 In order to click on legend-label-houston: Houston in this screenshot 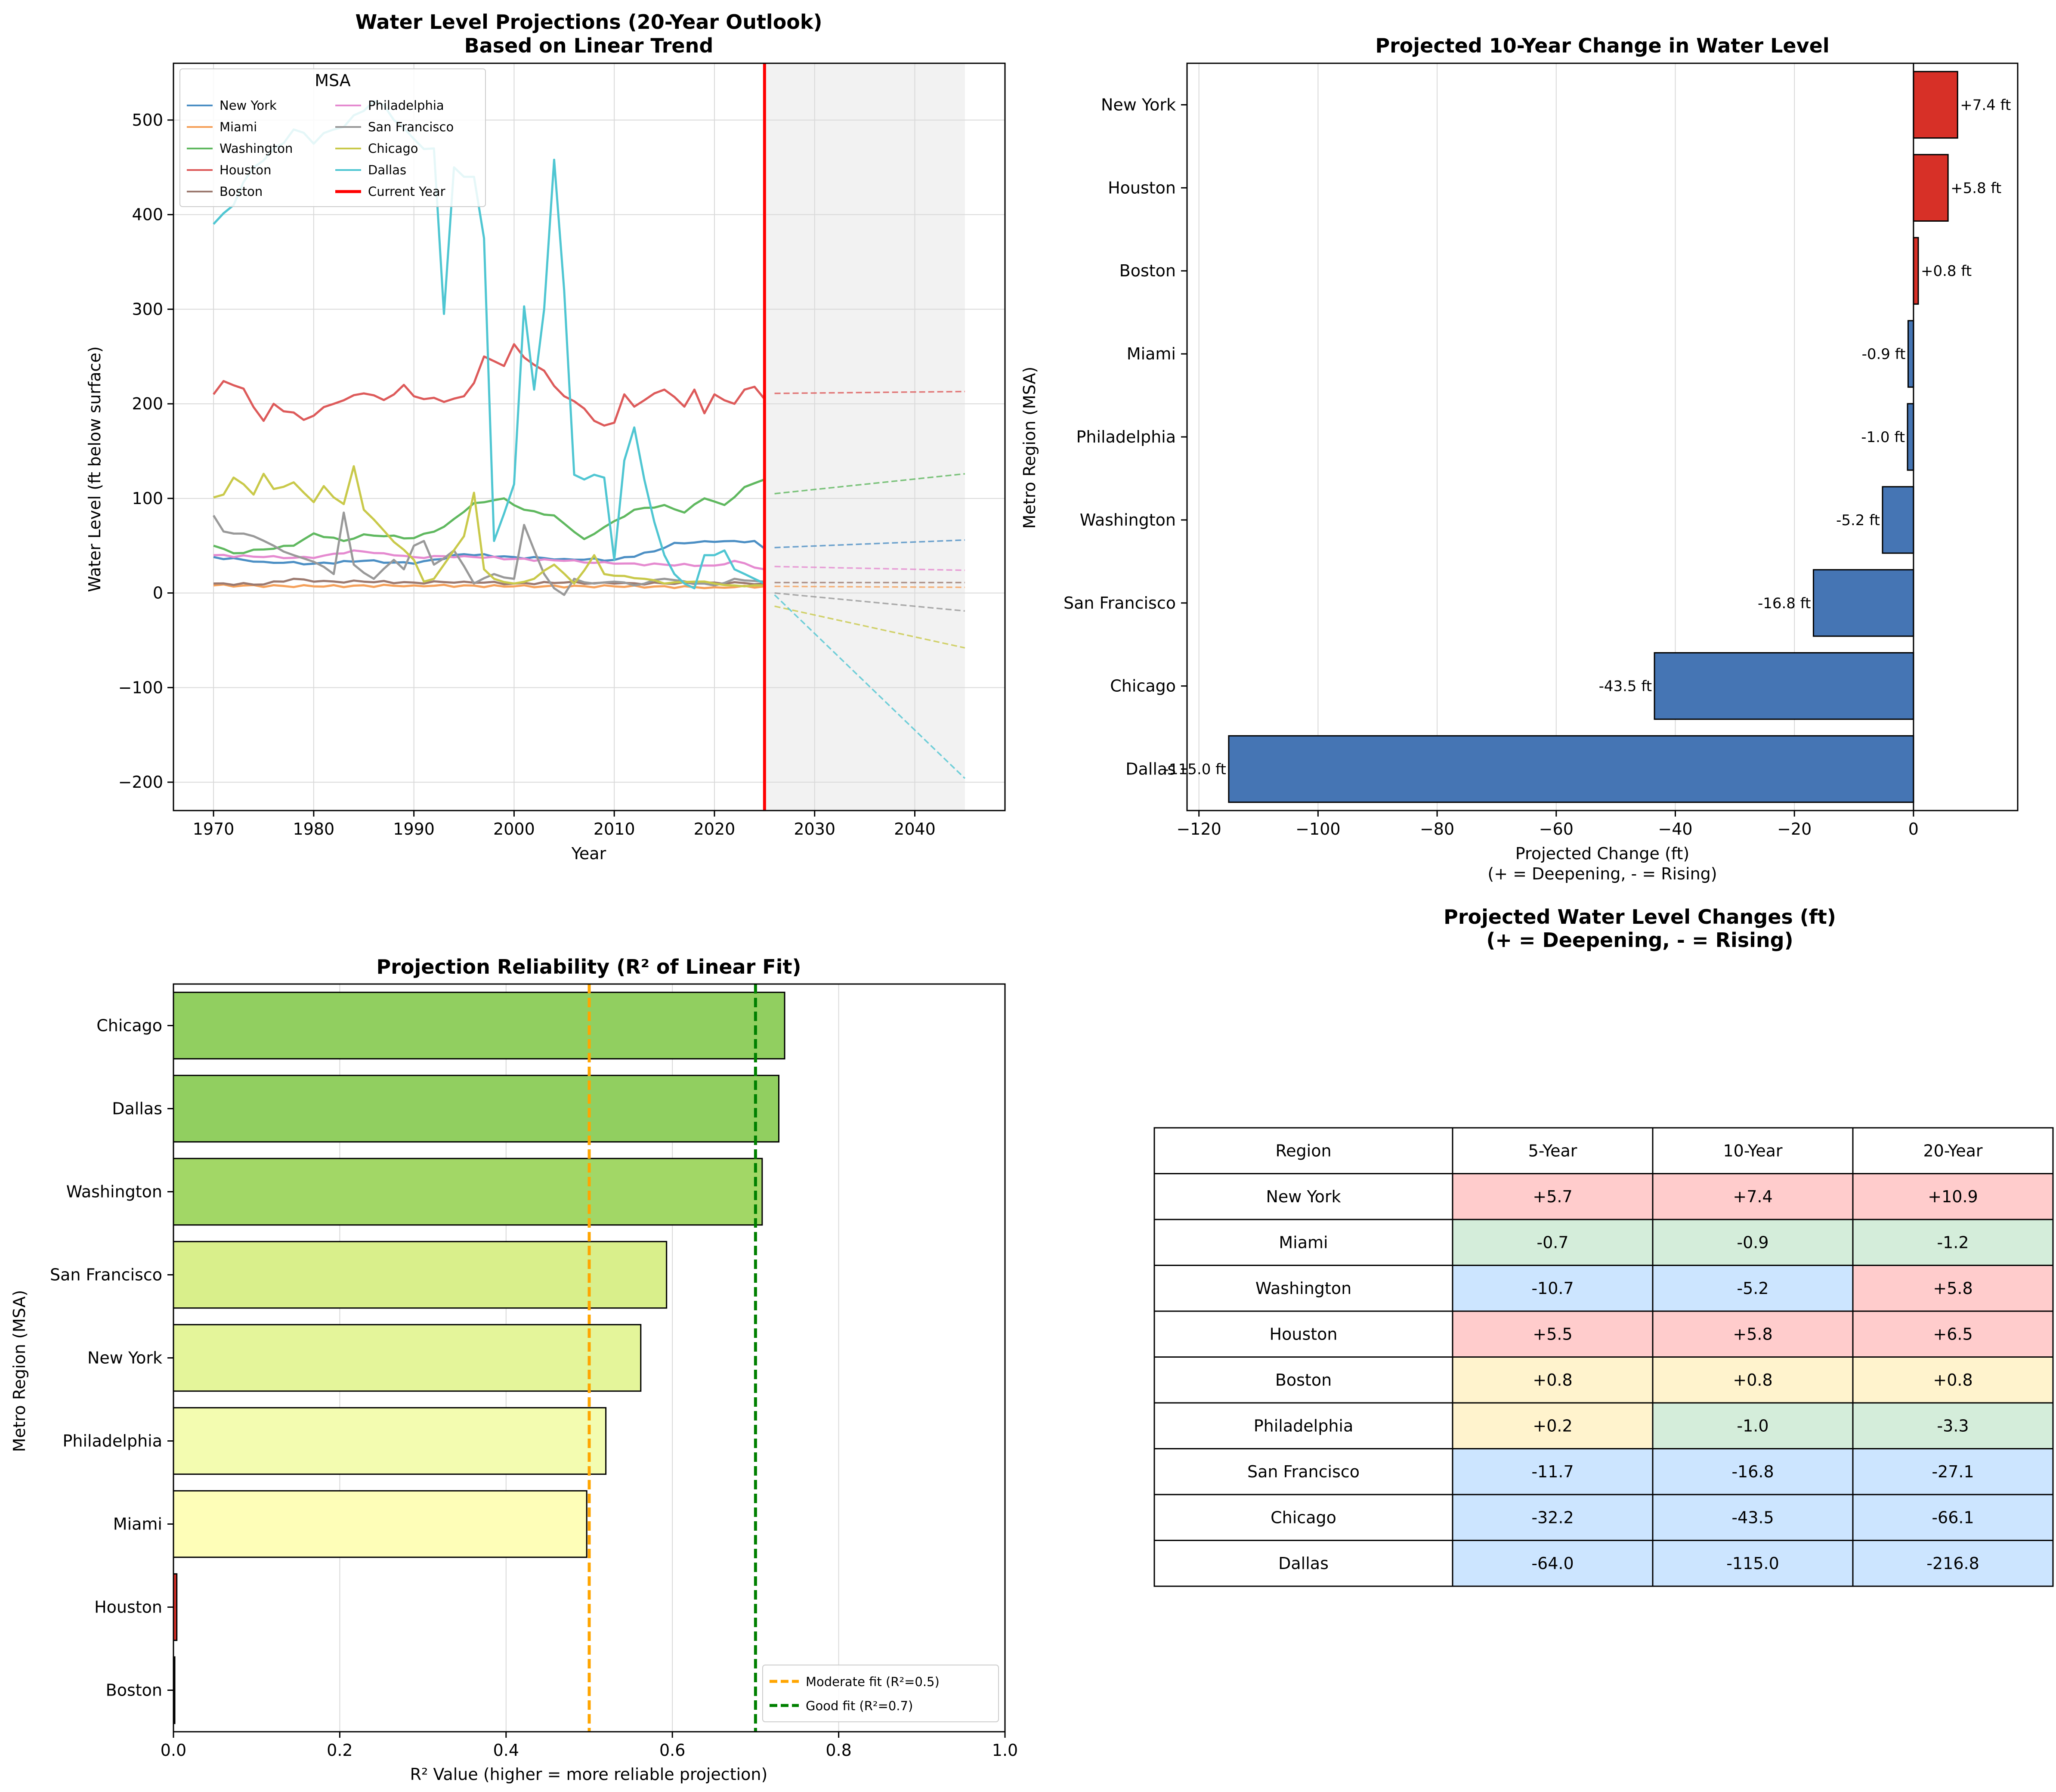, I will do `click(246, 170)`.